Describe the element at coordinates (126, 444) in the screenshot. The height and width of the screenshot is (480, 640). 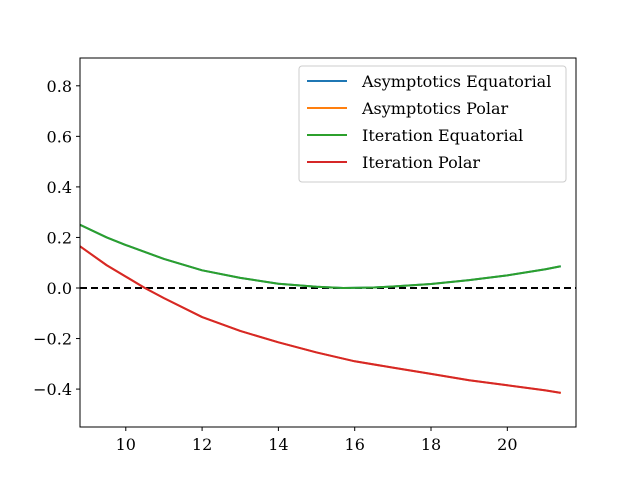
I see `x-tick-label: 10` at that location.